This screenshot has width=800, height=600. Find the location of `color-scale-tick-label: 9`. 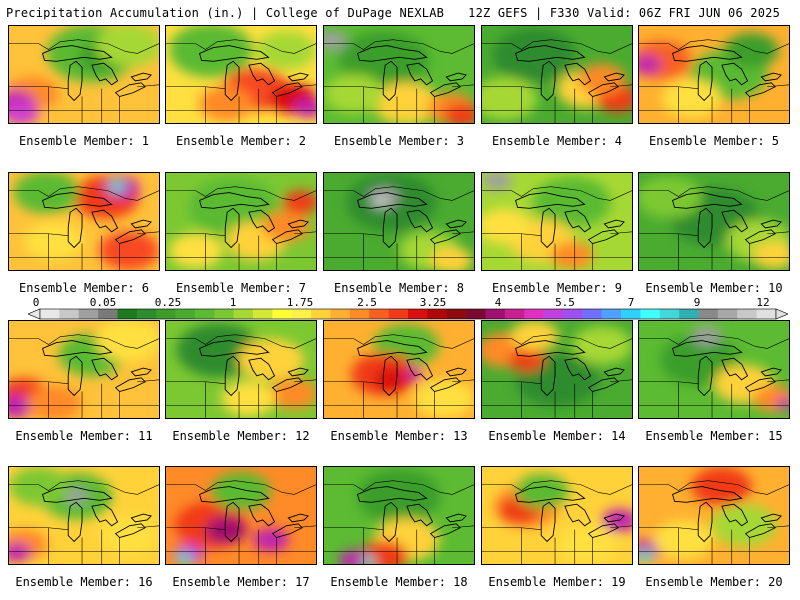

color-scale-tick-label: 9 is located at coordinates (697, 302).